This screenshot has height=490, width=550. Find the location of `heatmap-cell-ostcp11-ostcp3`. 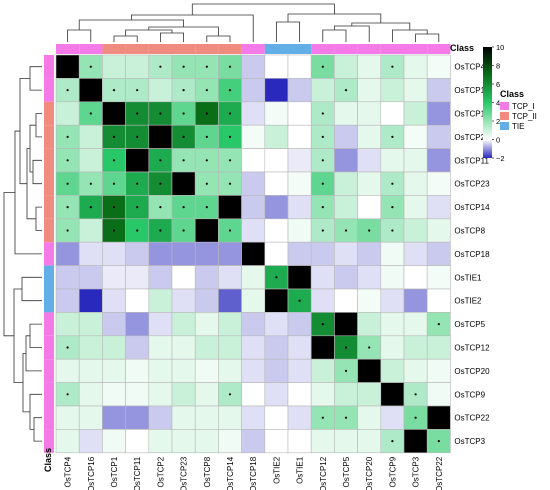

heatmap-cell-ostcp11-ostcp3 is located at coordinates (415, 160).